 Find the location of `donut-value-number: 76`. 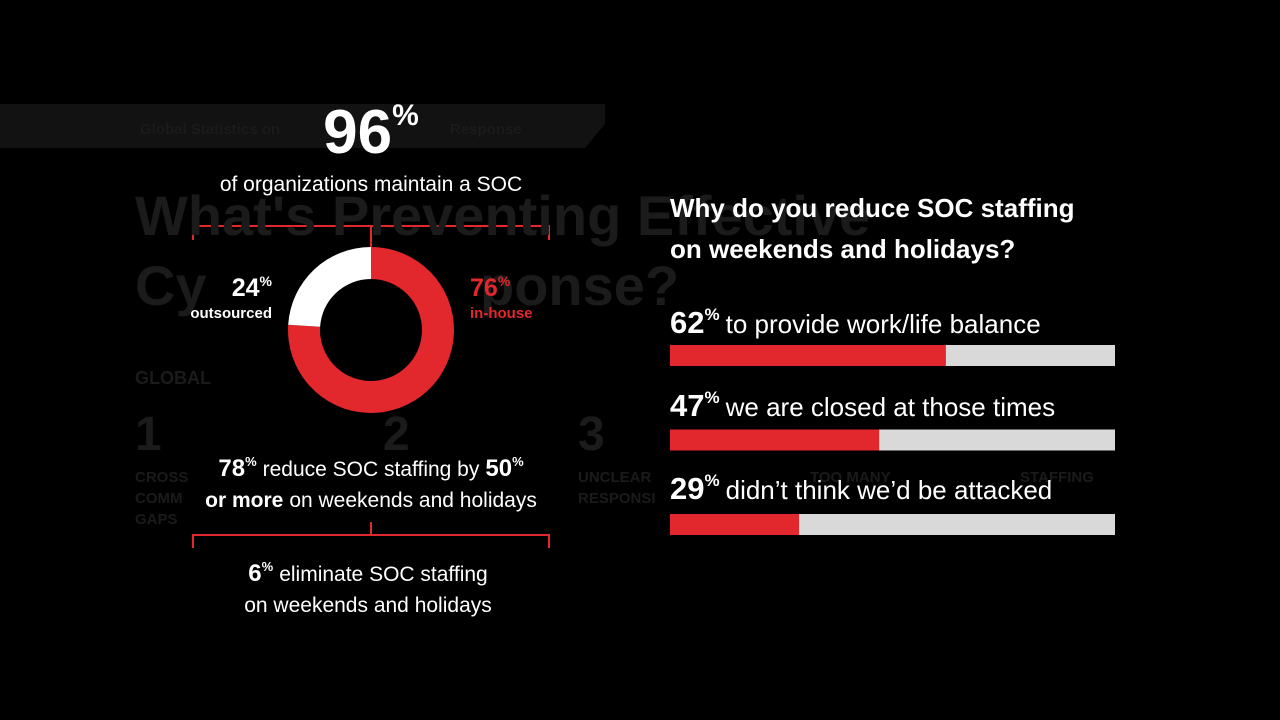

donut-value-number: 76 is located at coordinates (484, 288).